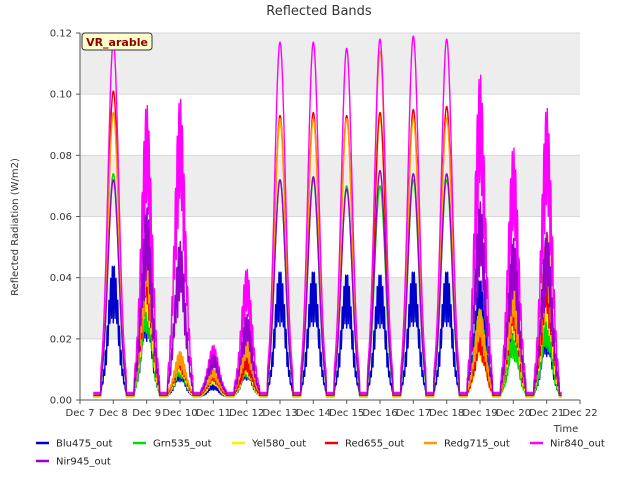 This screenshot has height=480, width=640. What do you see at coordinates (278, 444) in the screenshot?
I see `legend-label: Yel580_out` at bounding box center [278, 444].